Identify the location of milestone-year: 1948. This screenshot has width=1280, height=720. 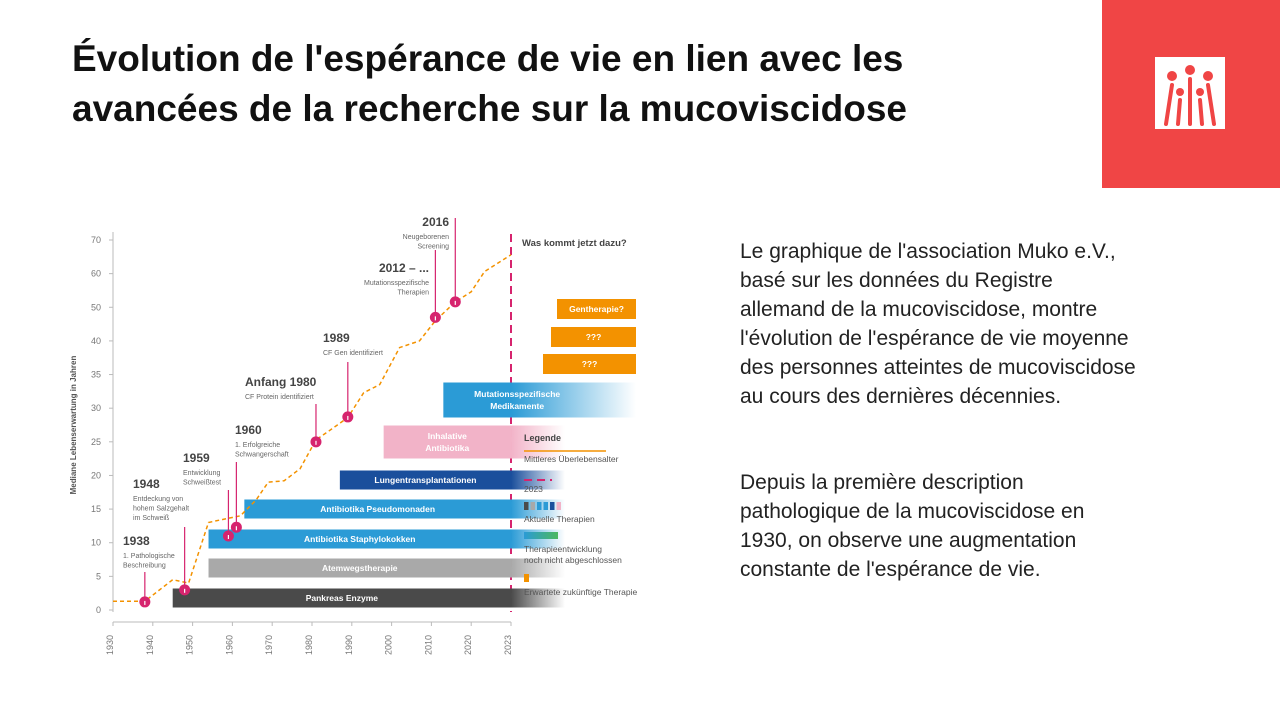
(146, 484).